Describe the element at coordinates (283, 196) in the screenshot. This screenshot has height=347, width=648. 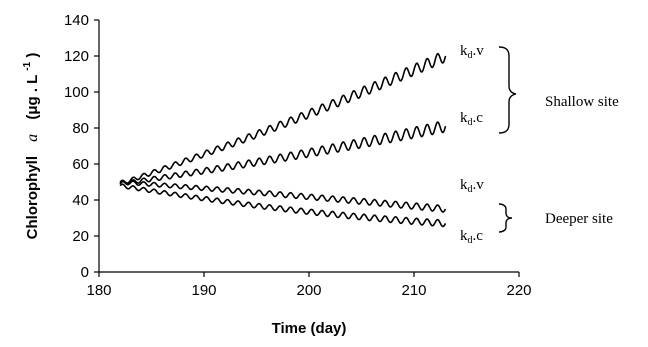
I see `series-line-deeper-kd-v` at that location.